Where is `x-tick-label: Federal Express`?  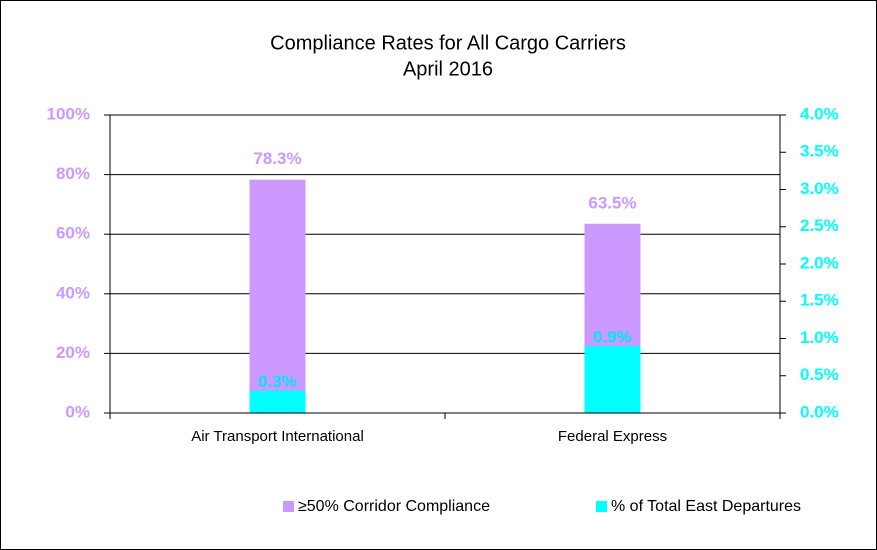 x-tick-label: Federal Express is located at coordinates (612, 436).